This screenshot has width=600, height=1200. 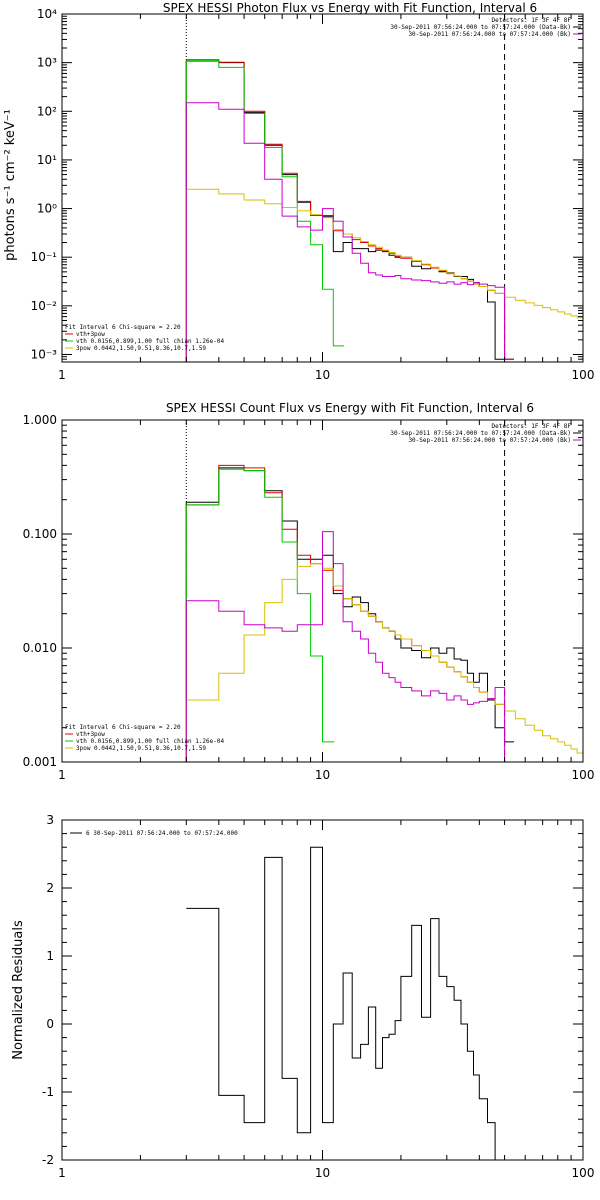 I want to click on y-tick-label: 0.100, so click(x=40, y=534).